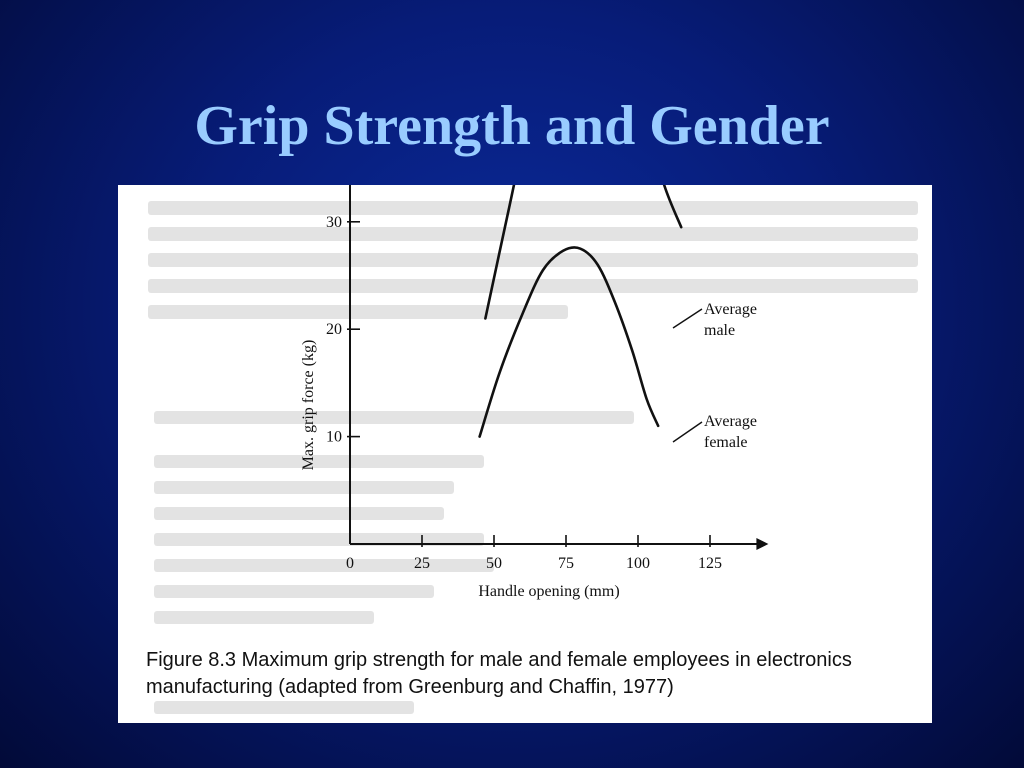 Image resolution: width=1024 pixels, height=768 pixels. Describe the element at coordinates (422, 563) in the screenshot. I see `x-tick-label: 25` at that location.